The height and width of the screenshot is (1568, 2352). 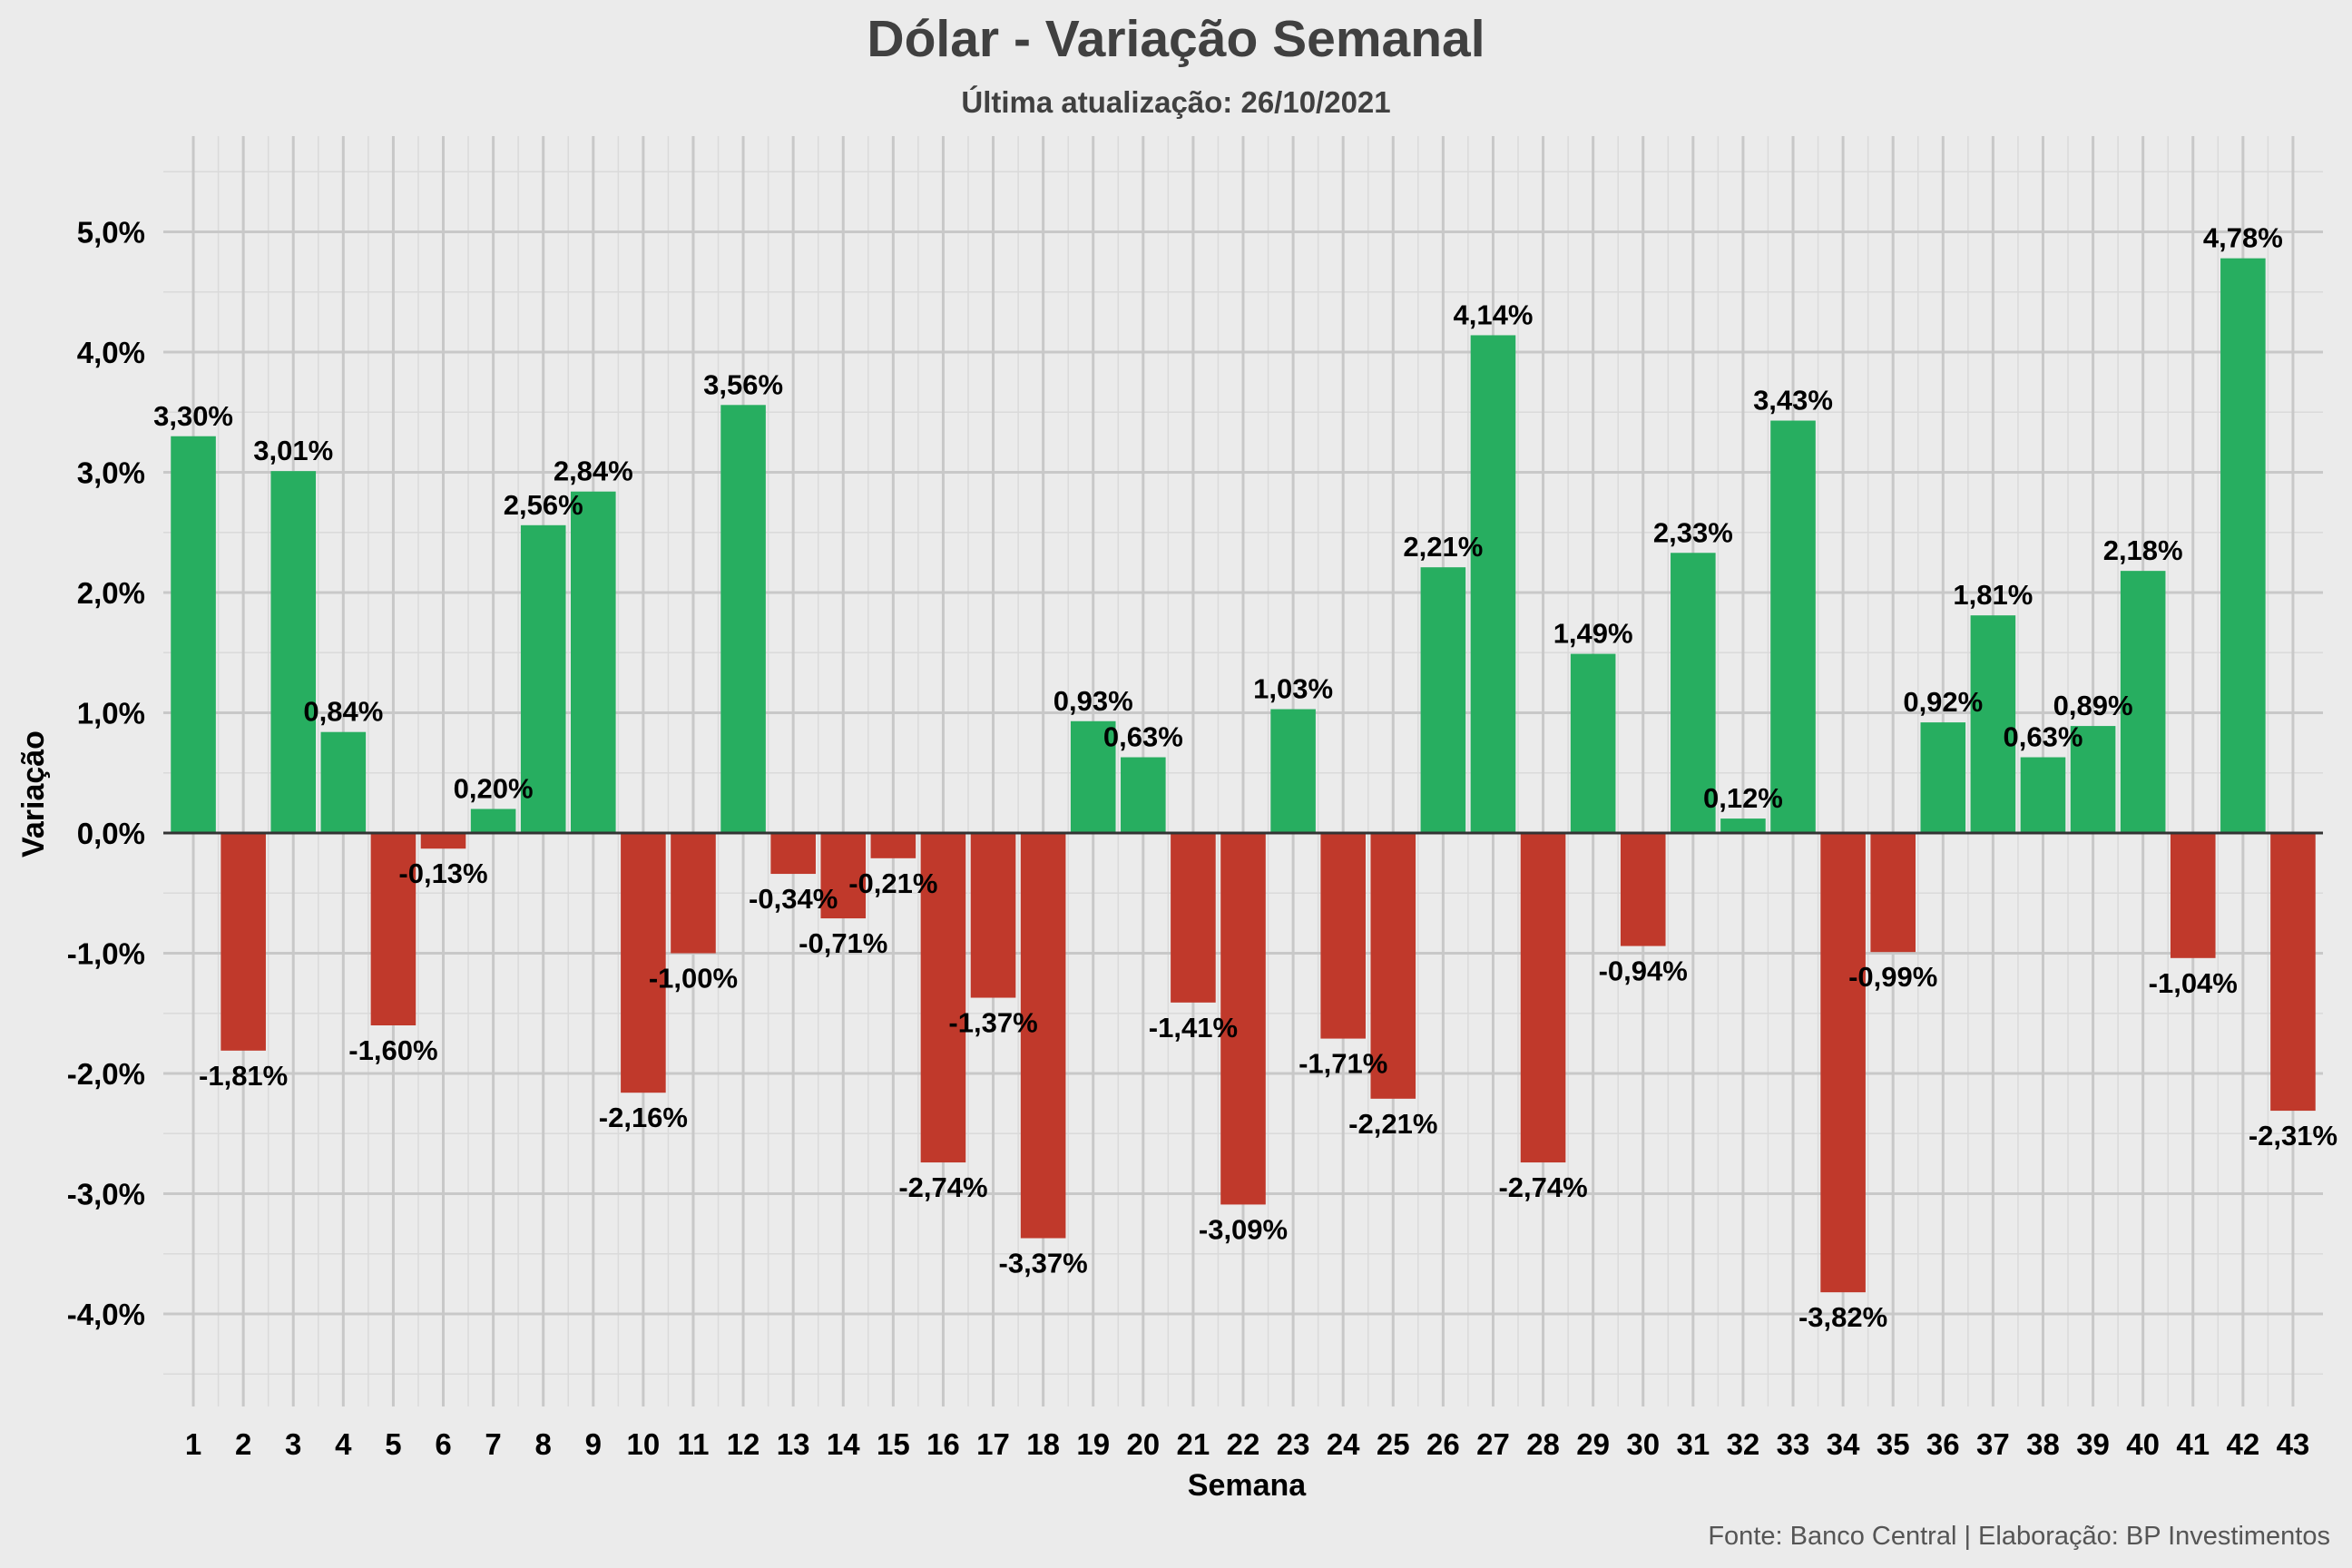 What do you see at coordinates (893, 1444) in the screenshot?
I see `x-tick-label: 15` at bounding box center [893, 1444].